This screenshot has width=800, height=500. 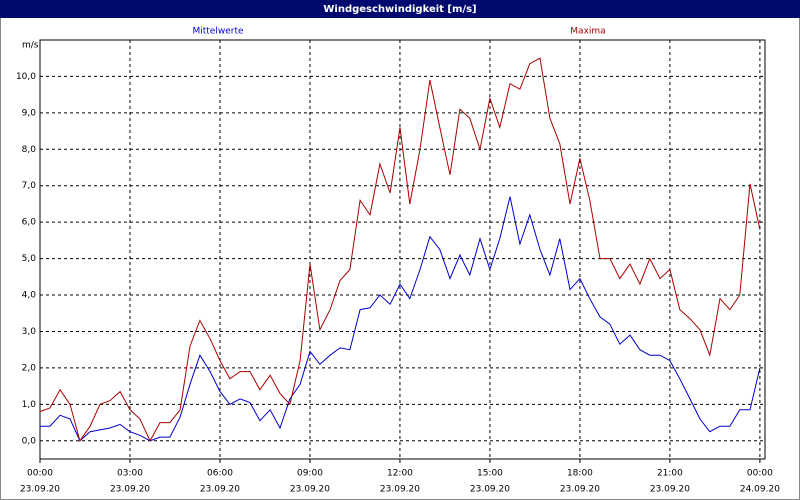 I want to click on chart-title: Windgeschwindigkeit [m/s], so click(x=399, y=9).